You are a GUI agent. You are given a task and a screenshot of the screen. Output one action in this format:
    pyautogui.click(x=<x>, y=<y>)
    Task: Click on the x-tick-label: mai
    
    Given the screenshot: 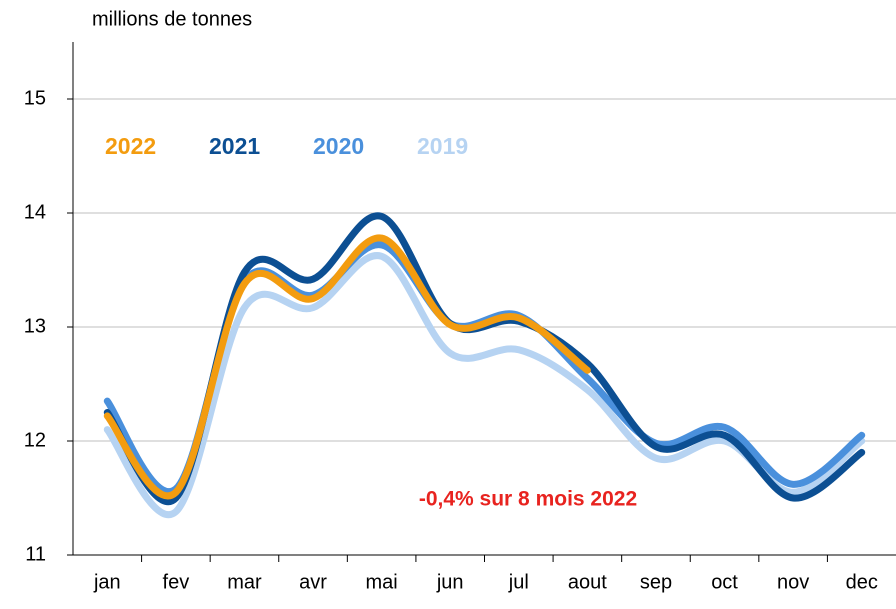 What is the action you would take?
    pyautogui.click(x=382, y=582)
    